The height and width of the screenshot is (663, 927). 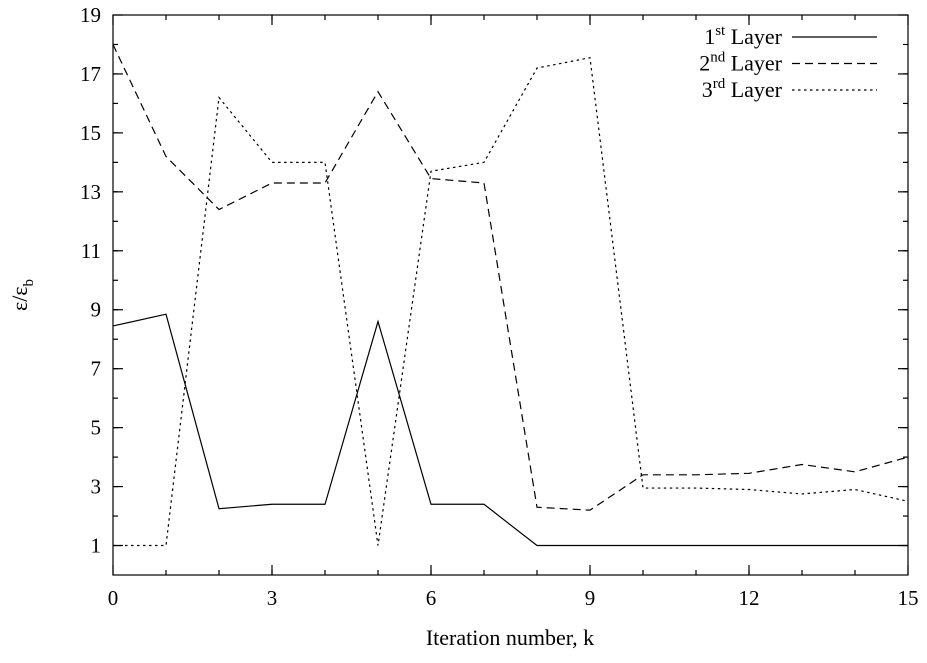 What do you see at coordinates (90, 192) in the screenshot?
I see `y-tick-label: 13` at bounding box center [90, 192].